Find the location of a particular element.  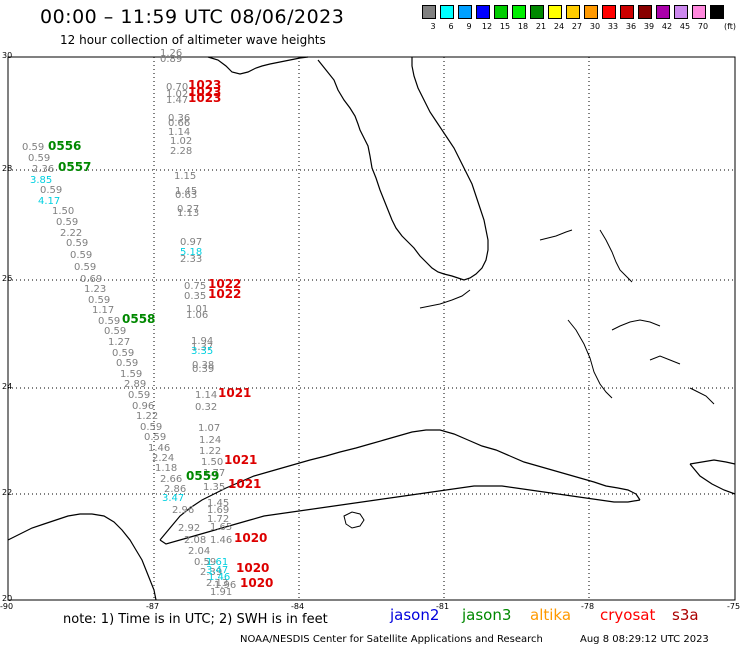

wave-label-grey: 0.32 is located at coordinates (206, 407).